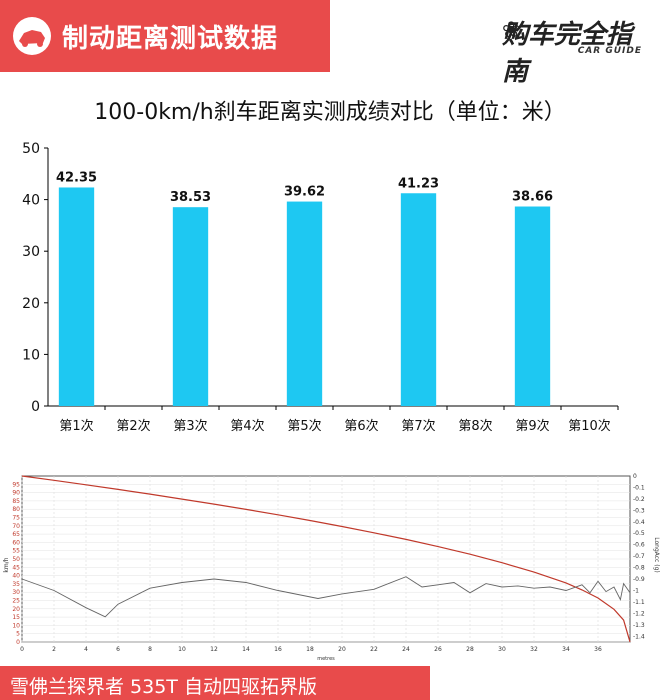 The height and width of the screenshot is (700, 660). I want to click on y-tick-label: 20, so click(31, 304).